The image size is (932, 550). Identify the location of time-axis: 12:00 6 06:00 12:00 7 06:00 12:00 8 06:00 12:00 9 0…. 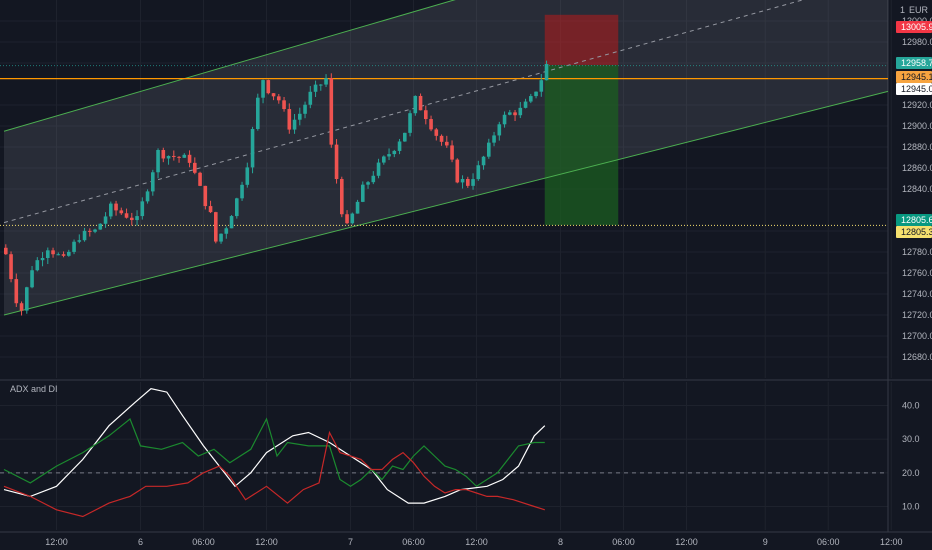
(473, 542).